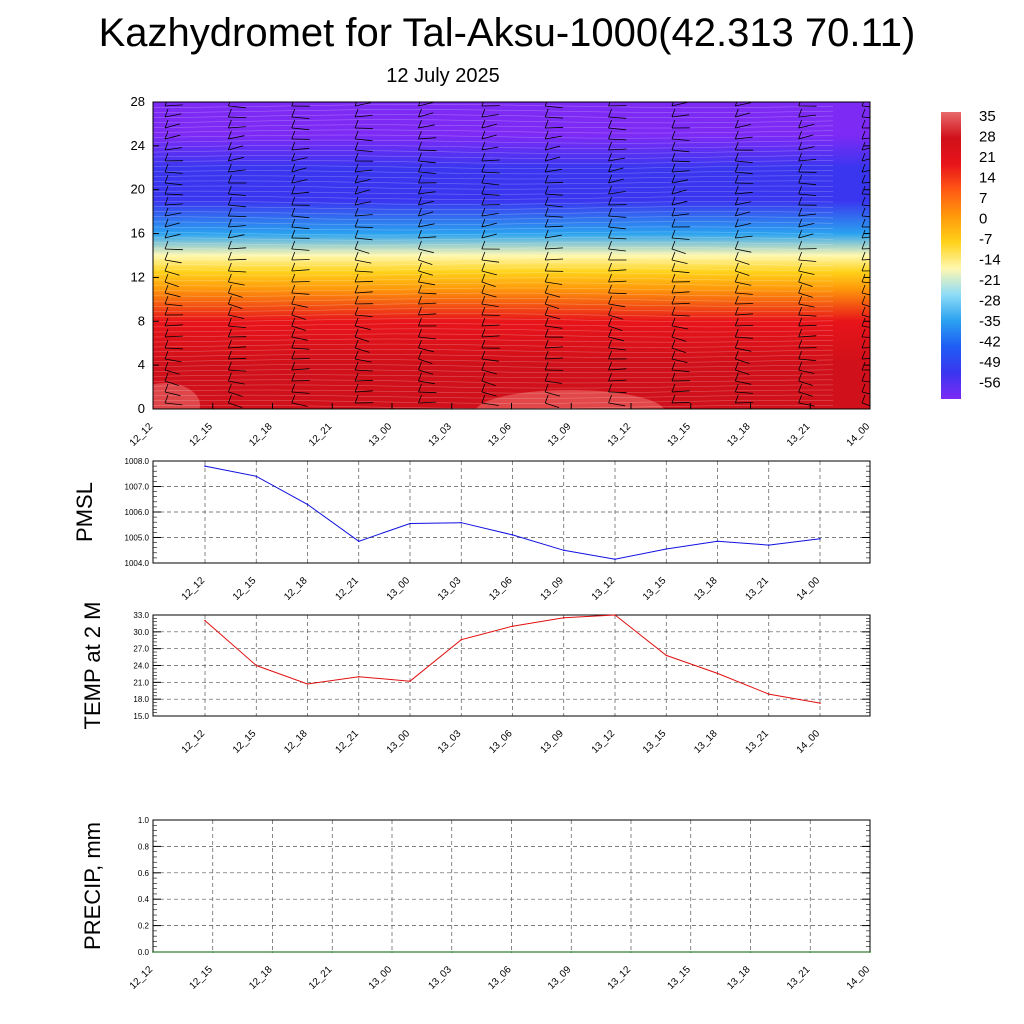  What do you see at coordinates (296, 589) in the screenshot?
I see `xtick-label: 12_18` at bounding box center [296, 589].